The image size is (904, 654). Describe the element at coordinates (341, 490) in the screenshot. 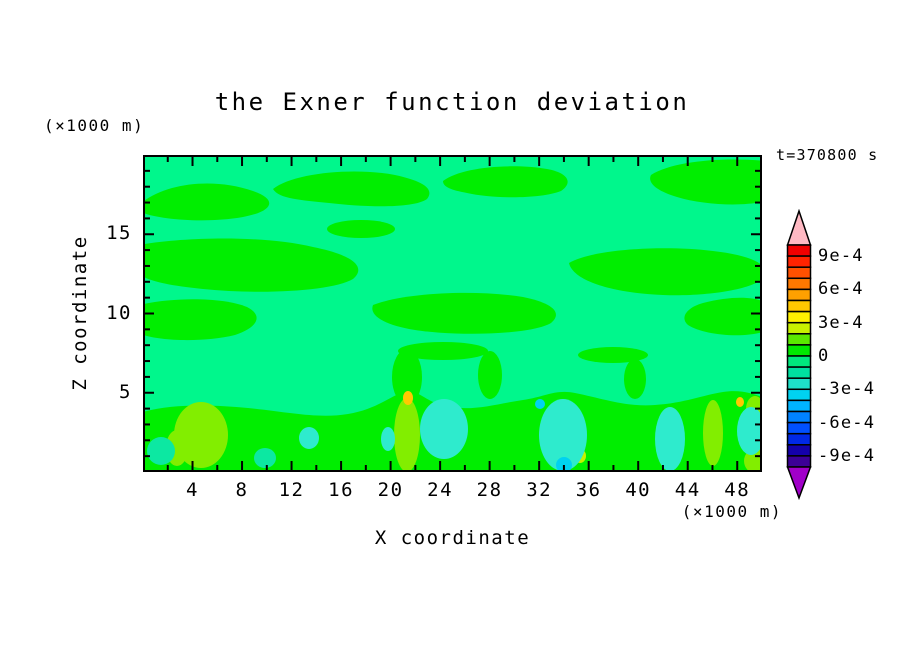

I see `x-tick-label-16: 16` at that location.